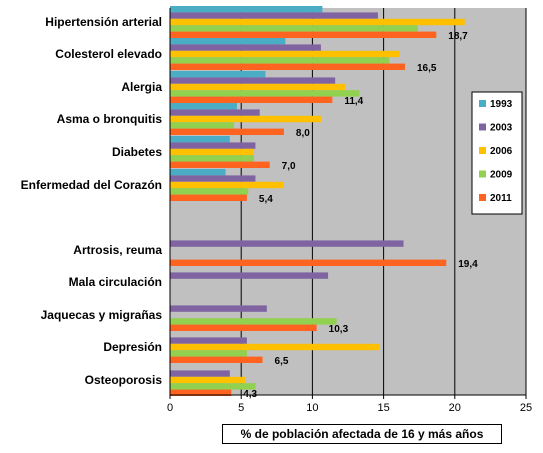 The image size is (543, 453). Describe the element at coordinates (349, 404) in the screenshot. I see `x-tick-labels: 0 5 10 15 20 25` at that location.